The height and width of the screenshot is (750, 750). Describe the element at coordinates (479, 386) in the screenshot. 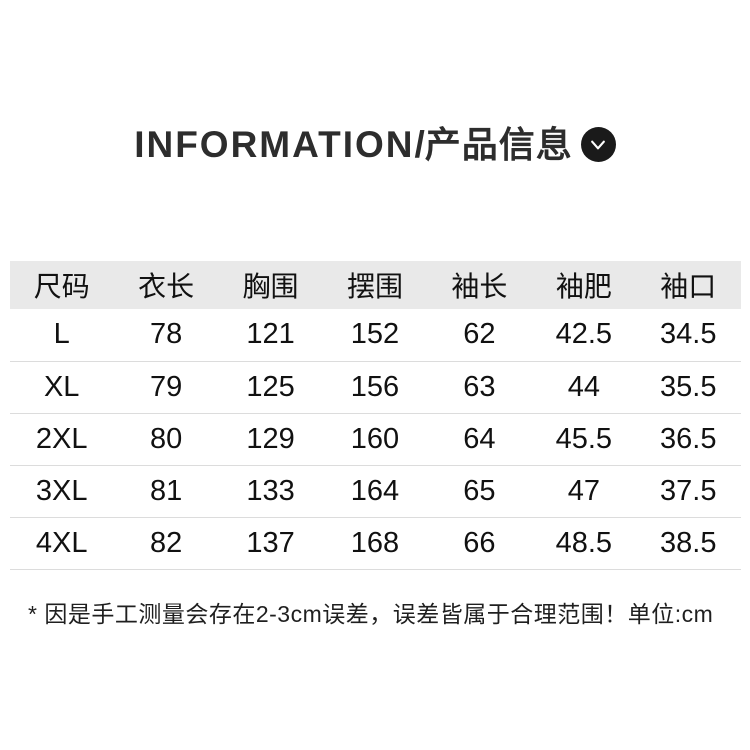

I see `measurement-cell: 63` at that location.